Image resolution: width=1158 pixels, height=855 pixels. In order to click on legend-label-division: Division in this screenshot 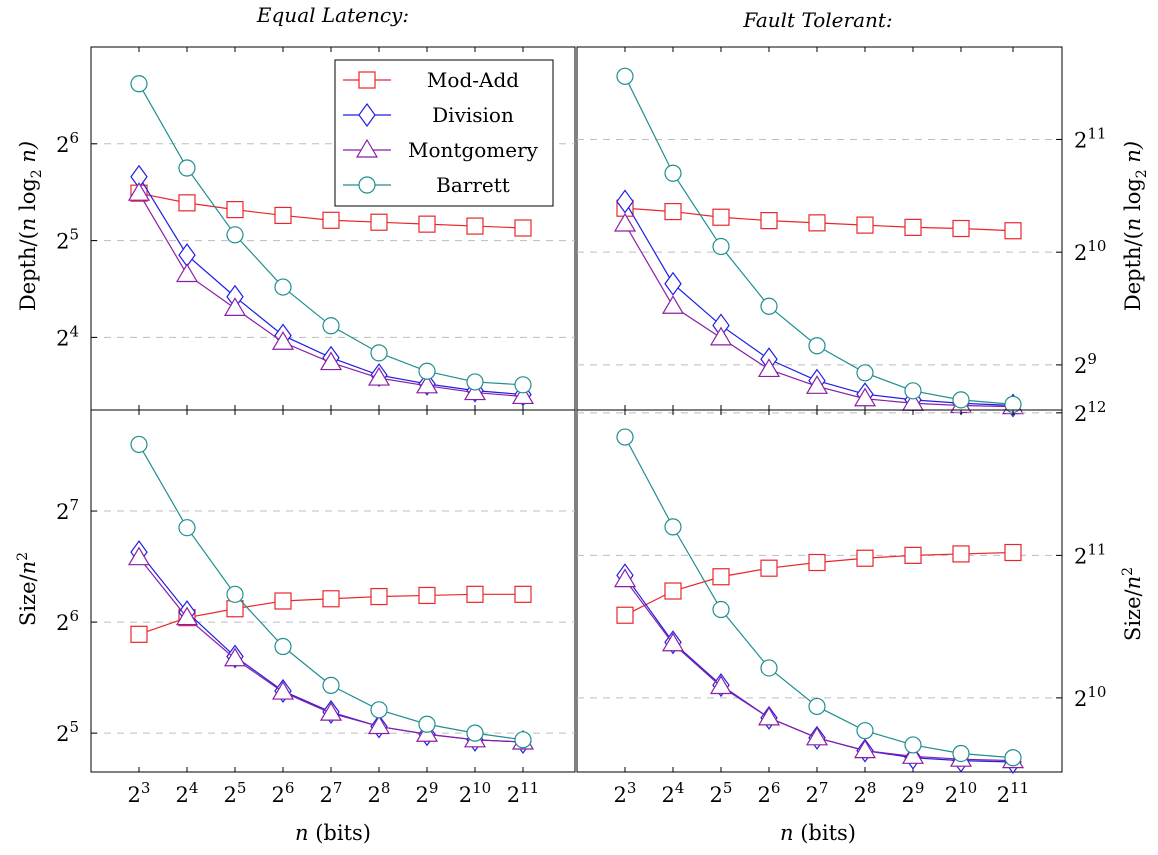, I will do `click(473, 115)`.